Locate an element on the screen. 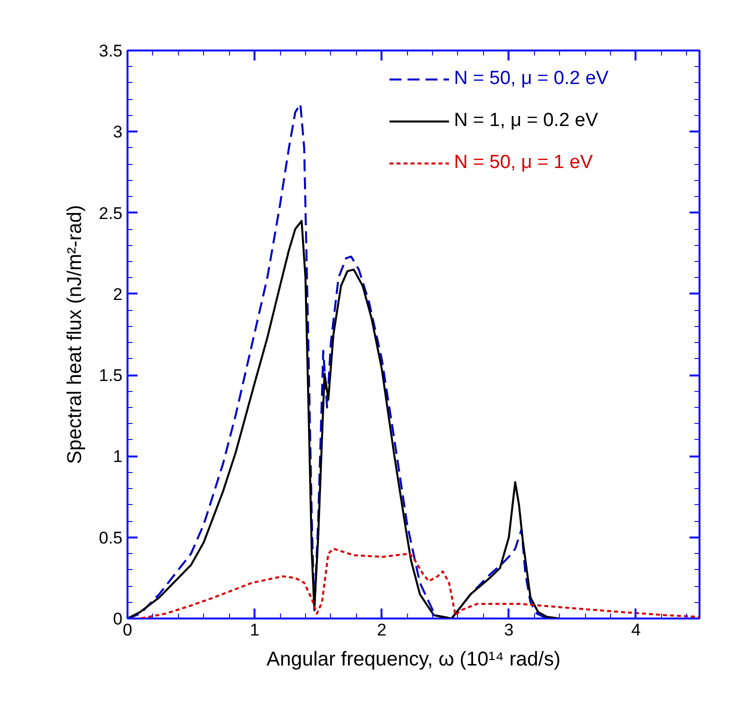  y-tick-label: 1 is located at coordinates (118, 456).